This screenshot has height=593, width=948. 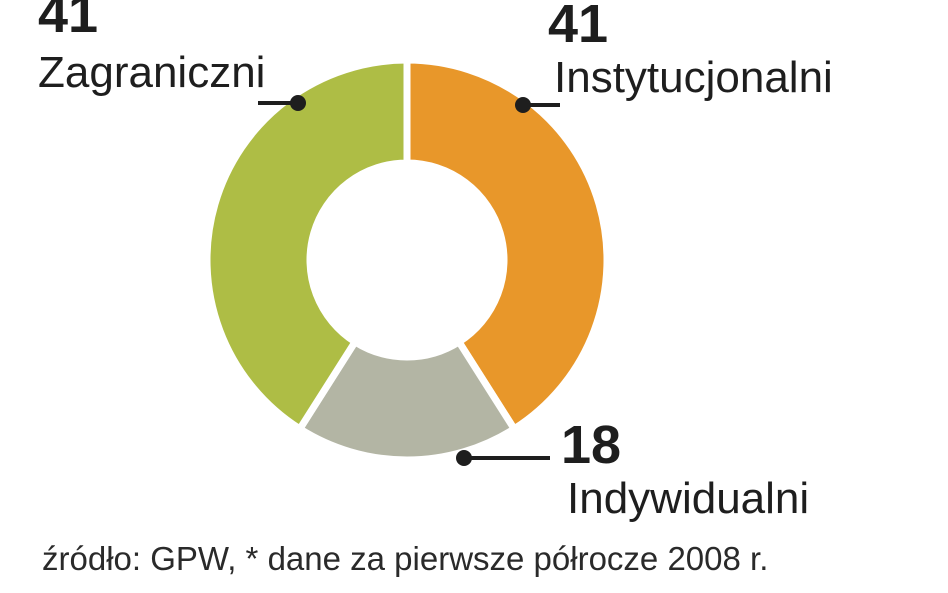 What do you see at coordinates (523, 105) in the screenshot?
I see `leader-dot-instytucjonalni` at bounding box center [523, 105].